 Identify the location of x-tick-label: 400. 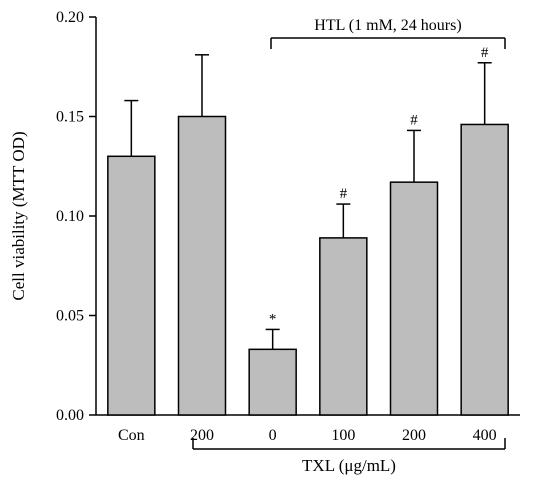
(485, 435).